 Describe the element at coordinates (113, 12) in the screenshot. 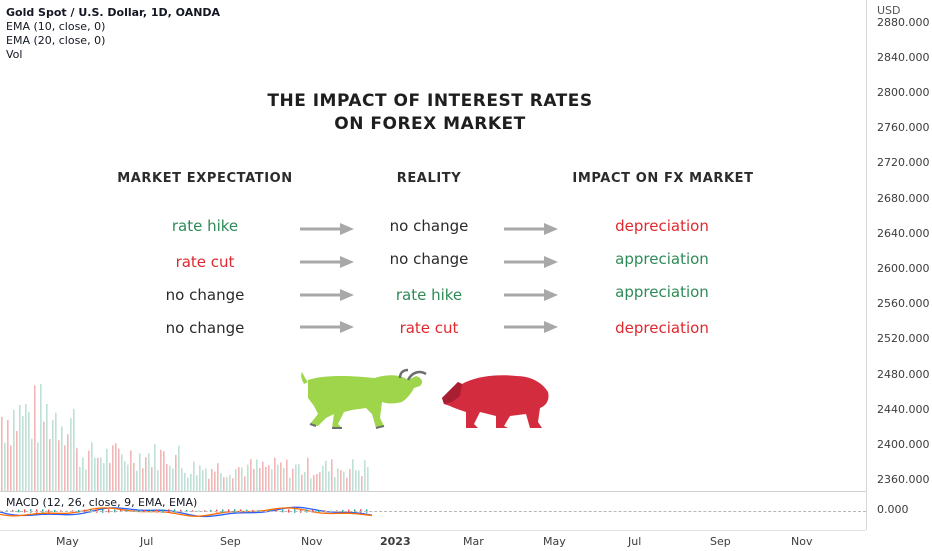

I see `symbol-title: Gold Spot / U.S. Dollar, 1D, OANDA` at that location.